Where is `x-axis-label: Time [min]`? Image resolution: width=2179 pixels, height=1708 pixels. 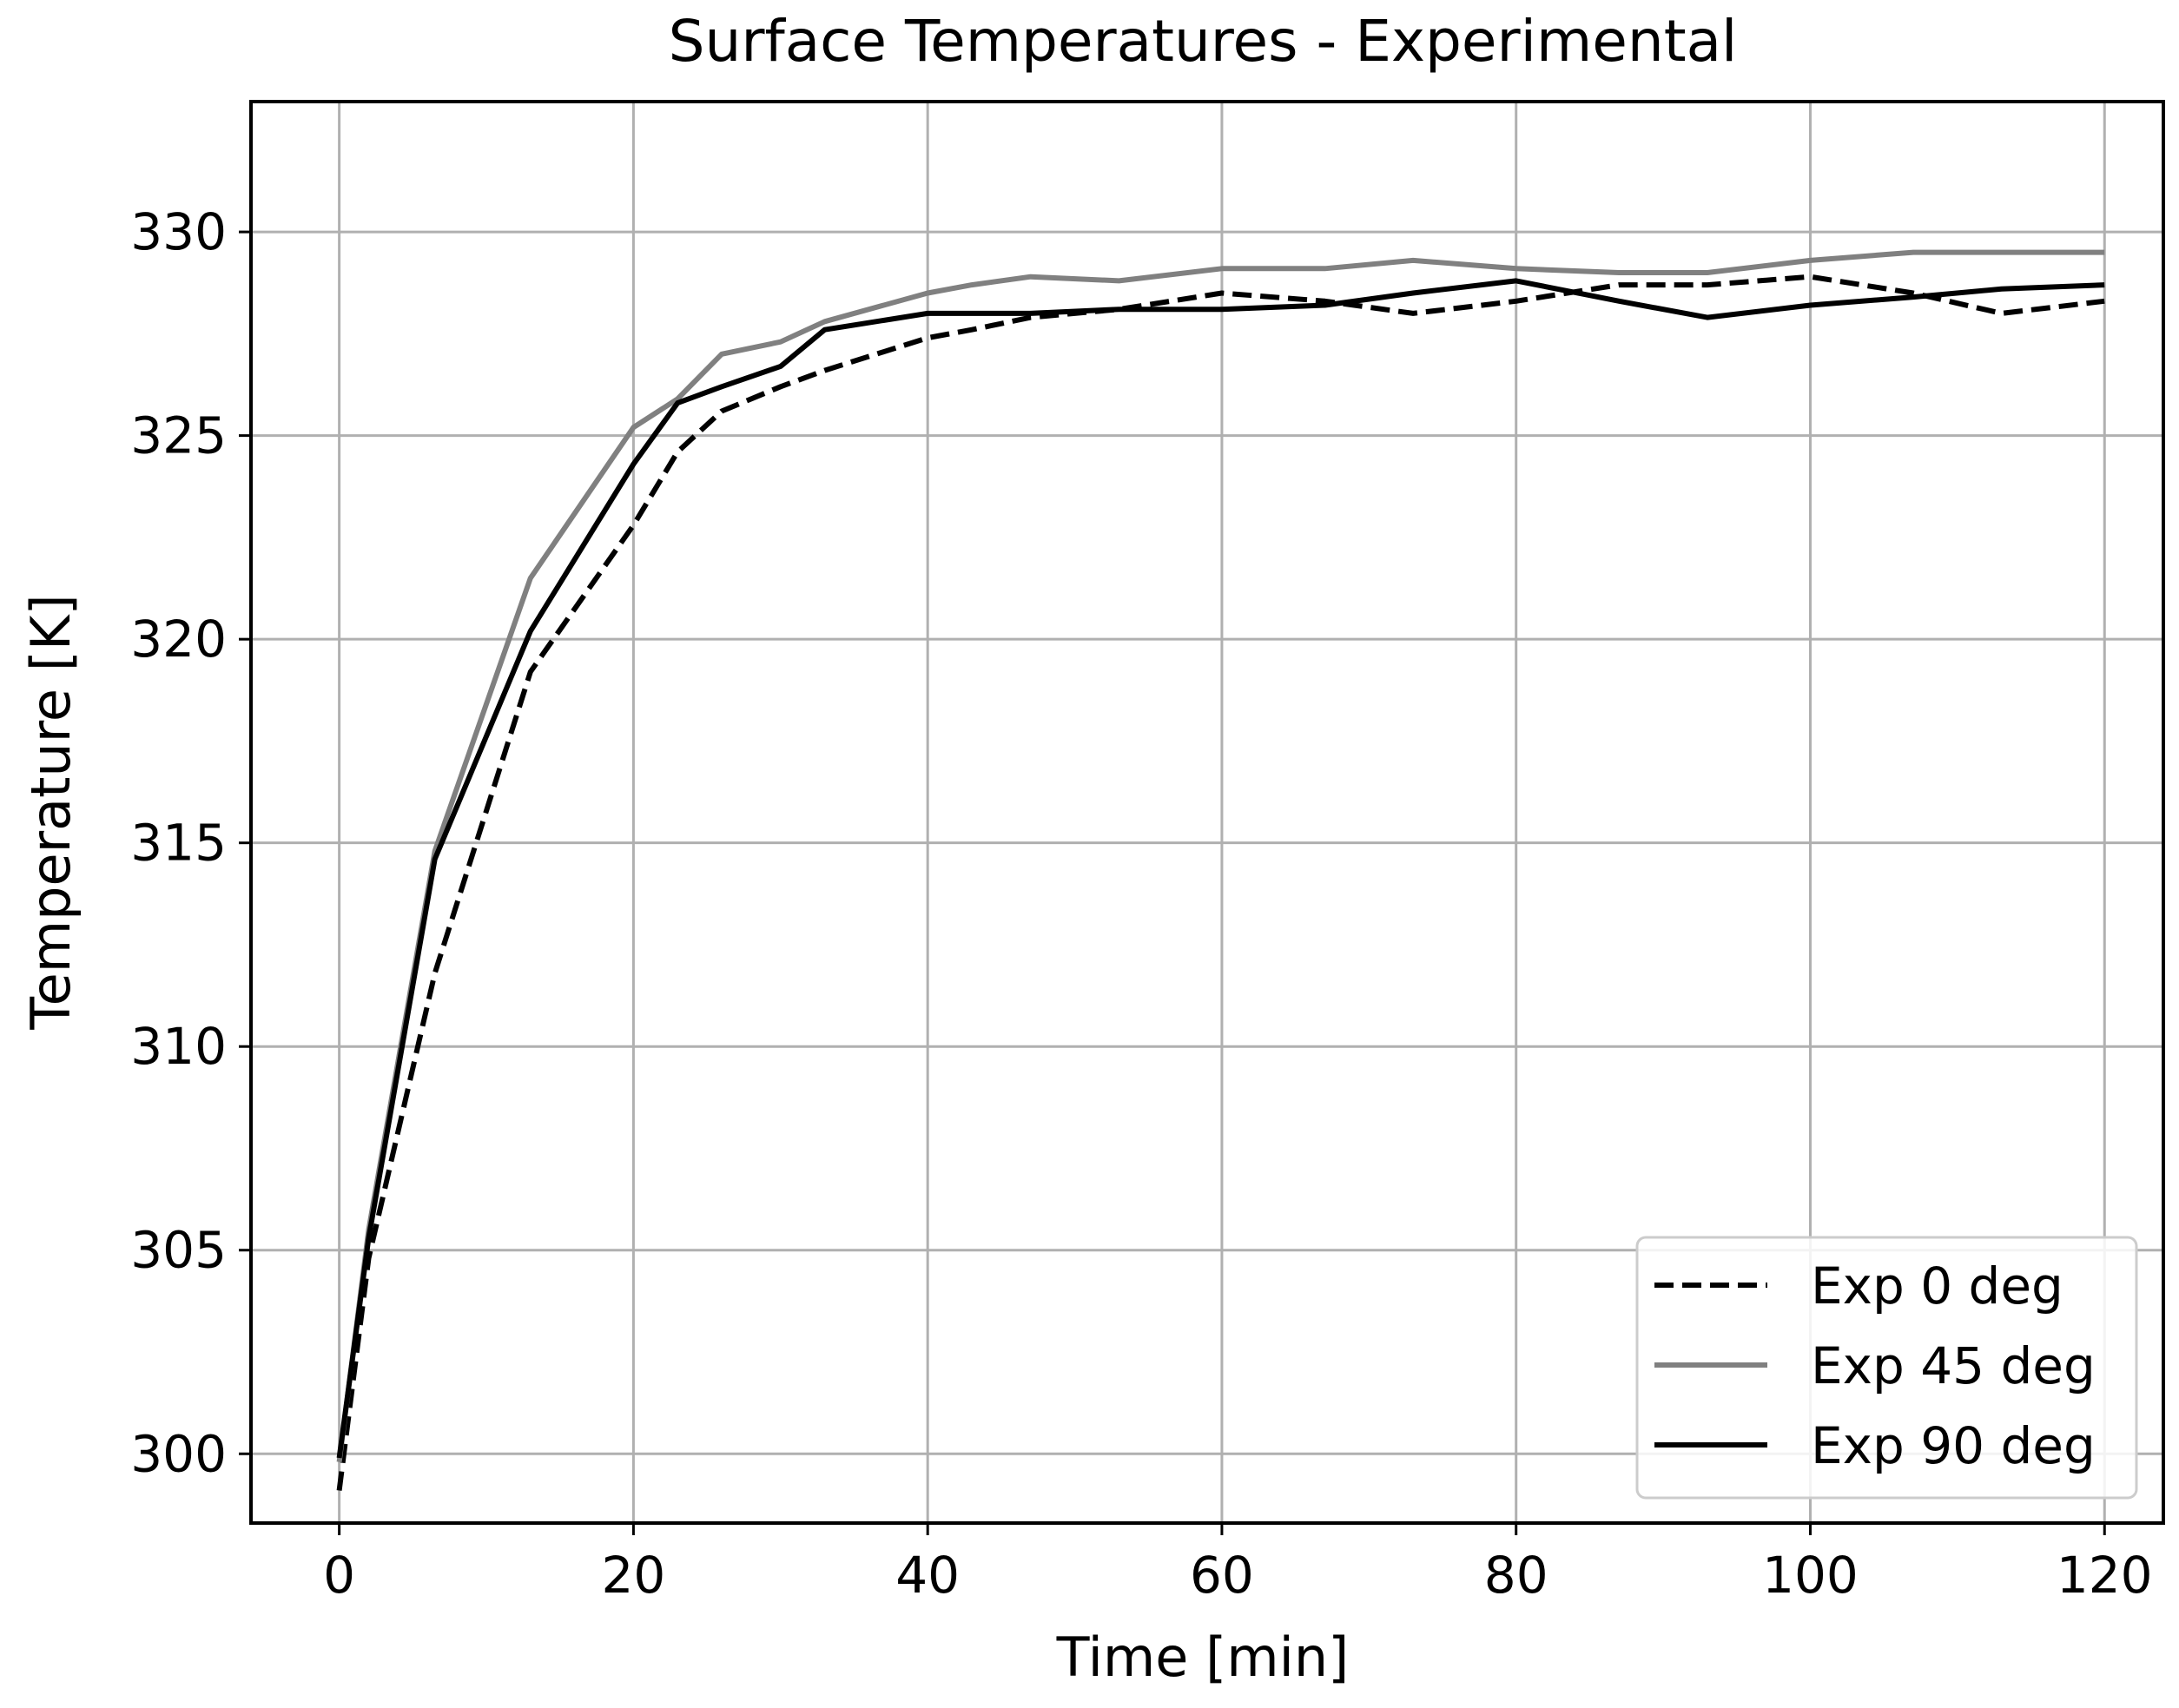
x-axis-label: Time [min] is located at coordinates (1203, 1657).